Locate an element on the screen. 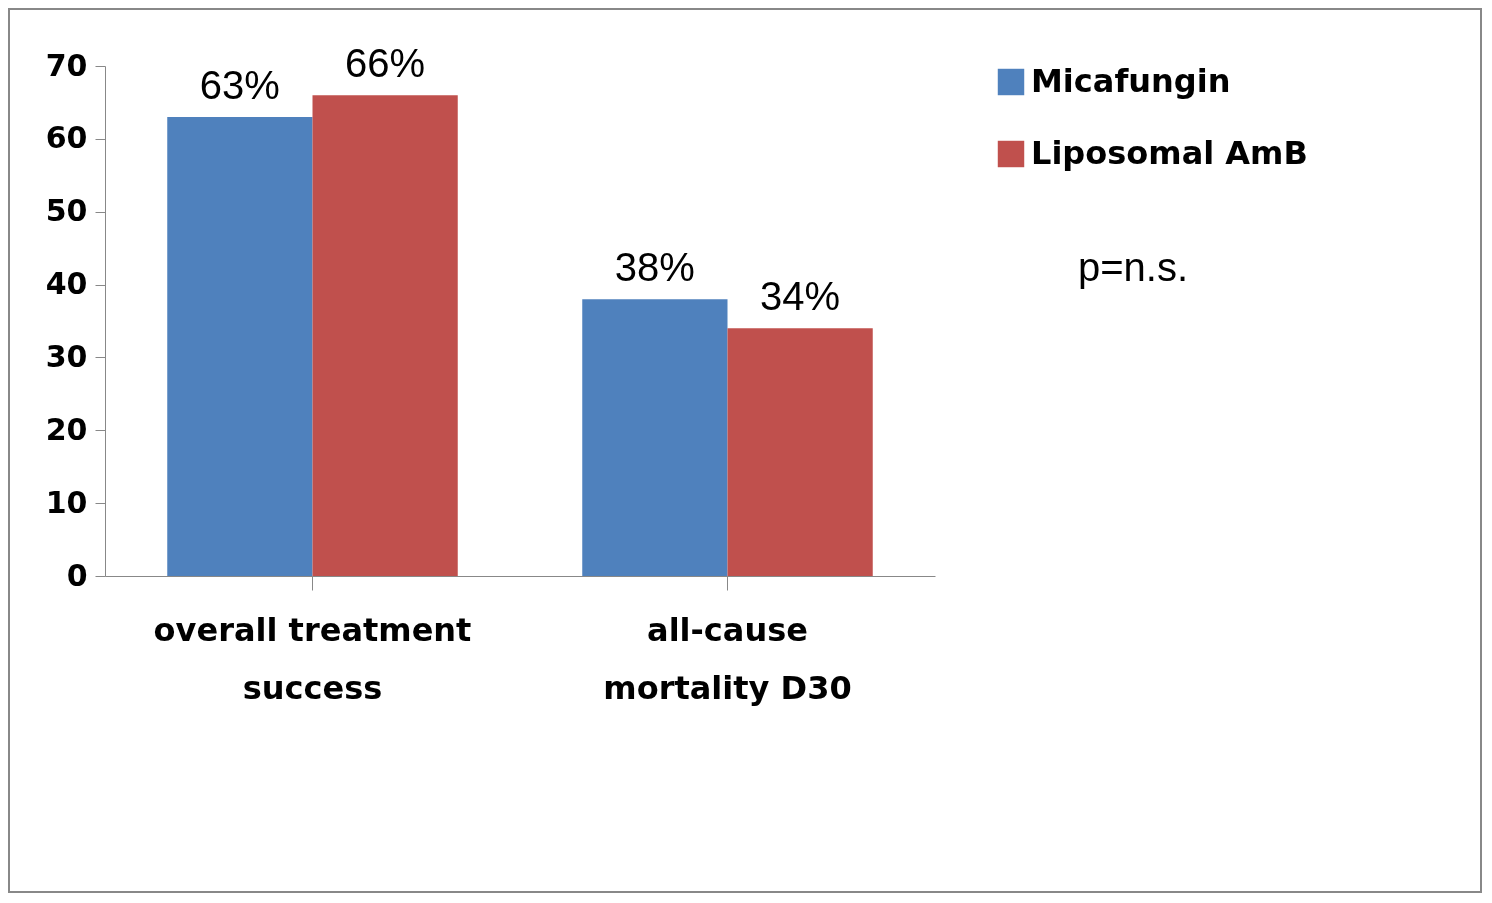 The image size is (1492, 903). x-tick-label: overall treatment success is located at coordinates (312, 658).